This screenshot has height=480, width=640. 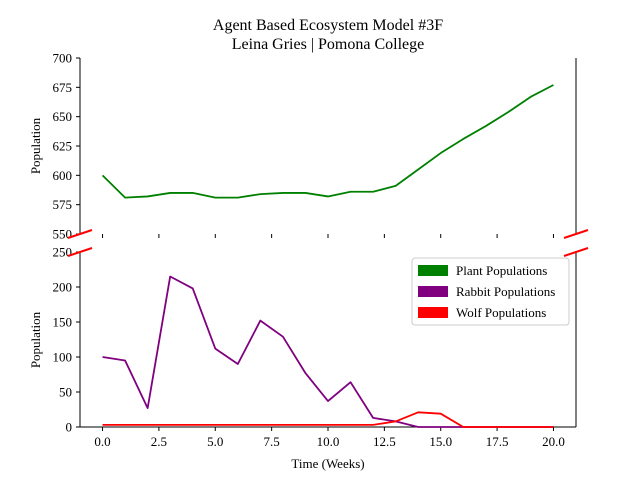 I want to click on bottom-y-axis-label: Population, so click(x=35, y=339).